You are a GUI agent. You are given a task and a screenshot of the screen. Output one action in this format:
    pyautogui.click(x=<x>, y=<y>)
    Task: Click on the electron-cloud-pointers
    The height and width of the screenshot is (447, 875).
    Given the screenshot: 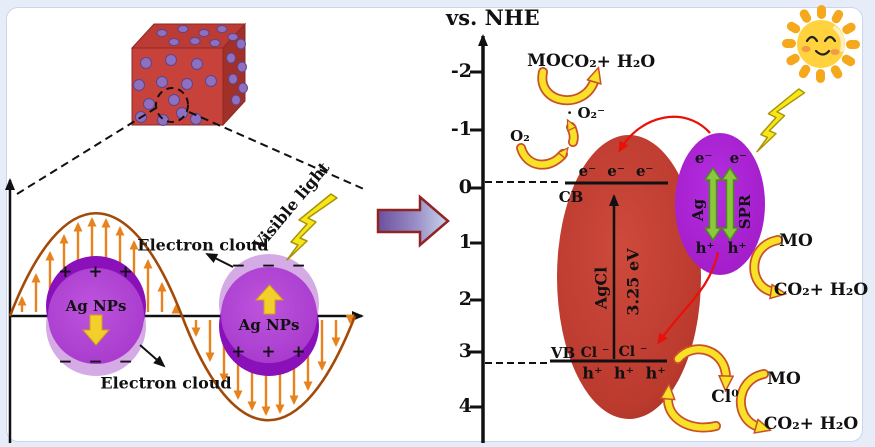 What is the action you would take?
    pyautogui.click(x=186, y=310)
    